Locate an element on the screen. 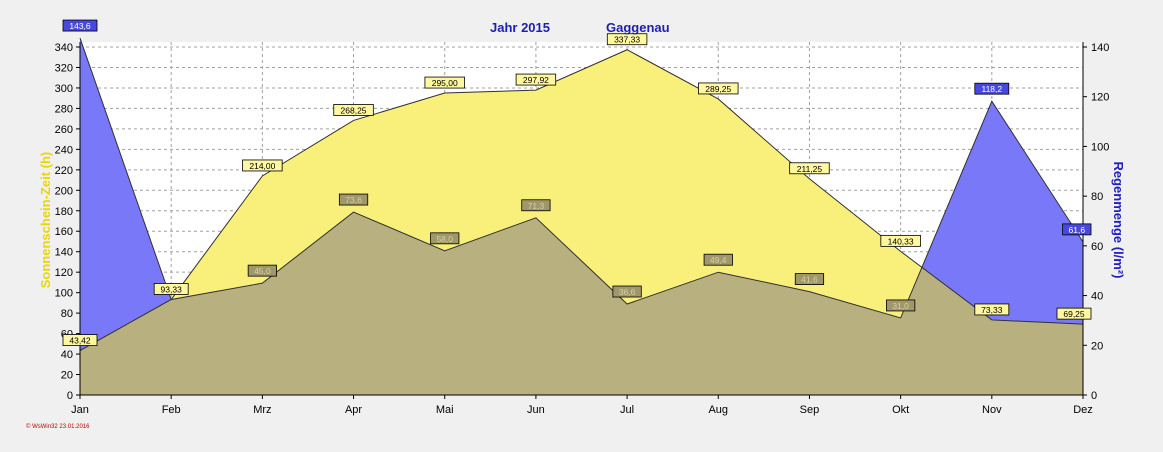 The image size is (1163, 452). left-tick-label: 80 is located at coordinates (67, 314).